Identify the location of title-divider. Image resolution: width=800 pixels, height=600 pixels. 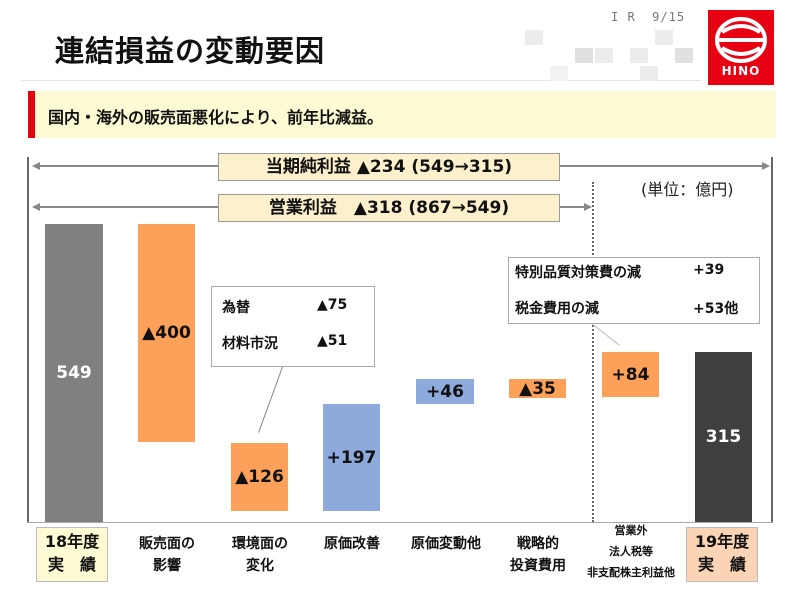
(362, 80).